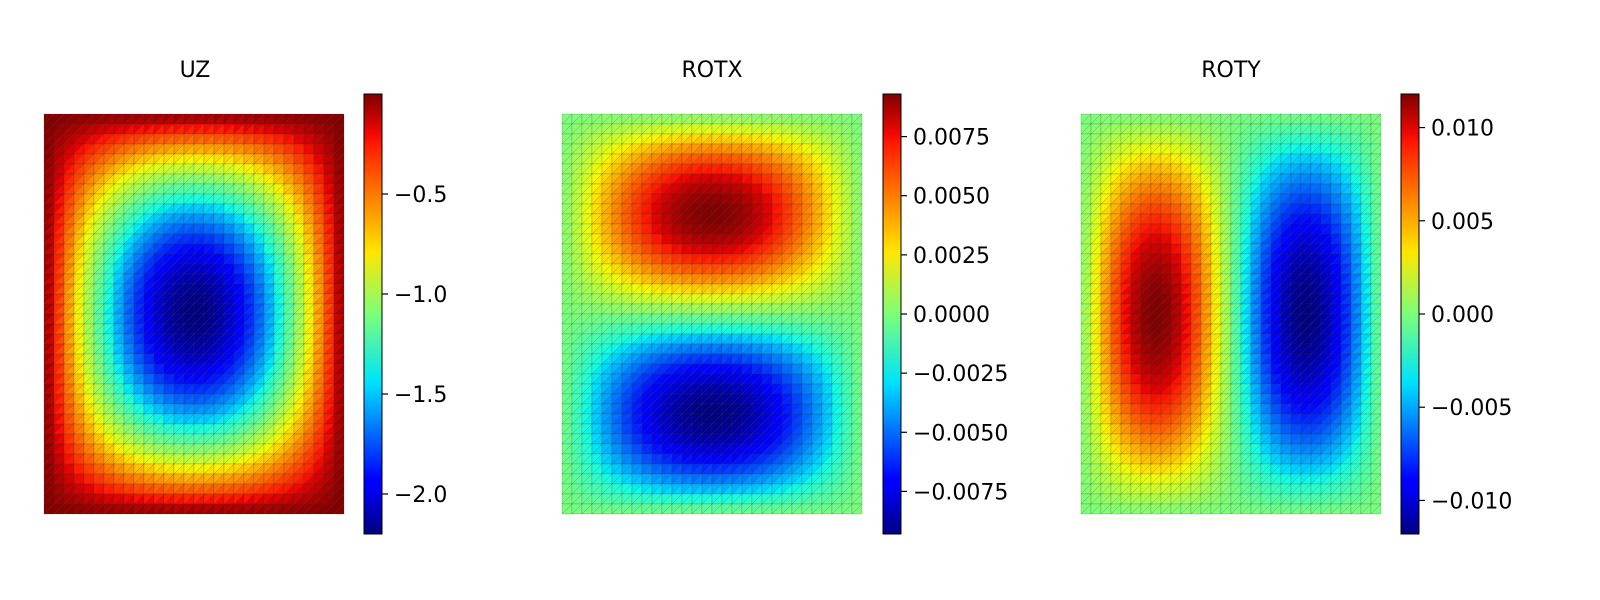  Describe the element at coordinates (951, 315) in the screenshot. I see `colorbar-tick-label: 0.0000` at that location.